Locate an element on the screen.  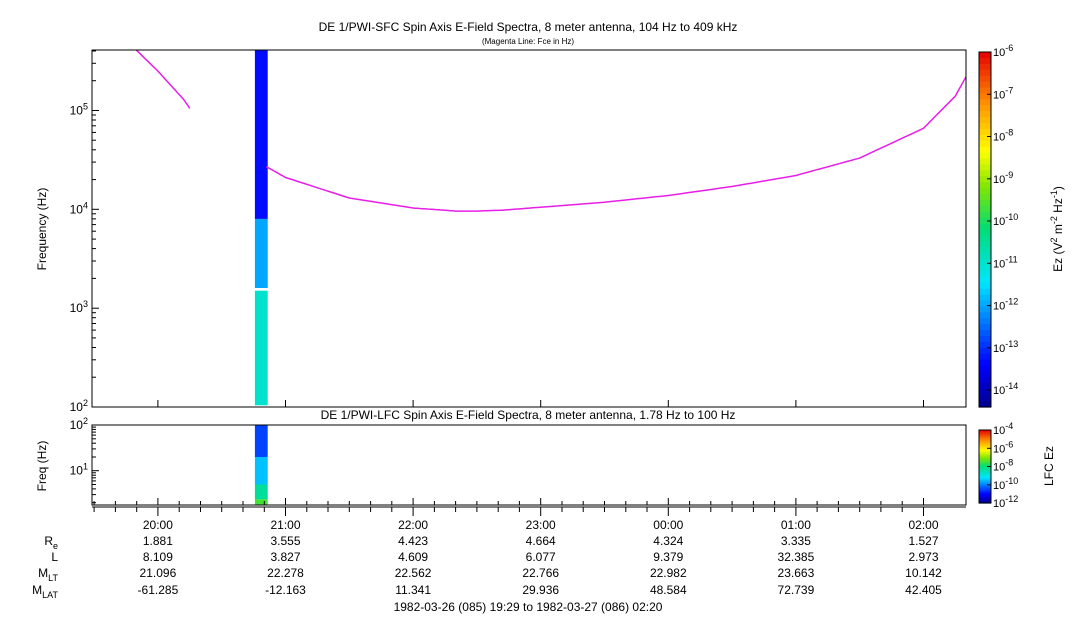
ephemeris-value: 4.324 is located at coordinates (668, 541).